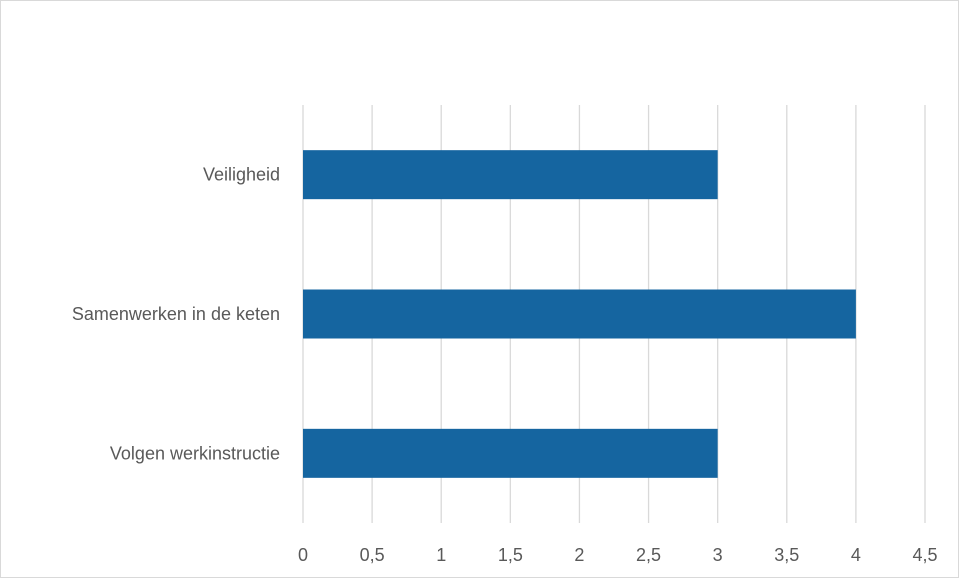  I want to click on x-tick-label: 3,5, so click(786, 555).